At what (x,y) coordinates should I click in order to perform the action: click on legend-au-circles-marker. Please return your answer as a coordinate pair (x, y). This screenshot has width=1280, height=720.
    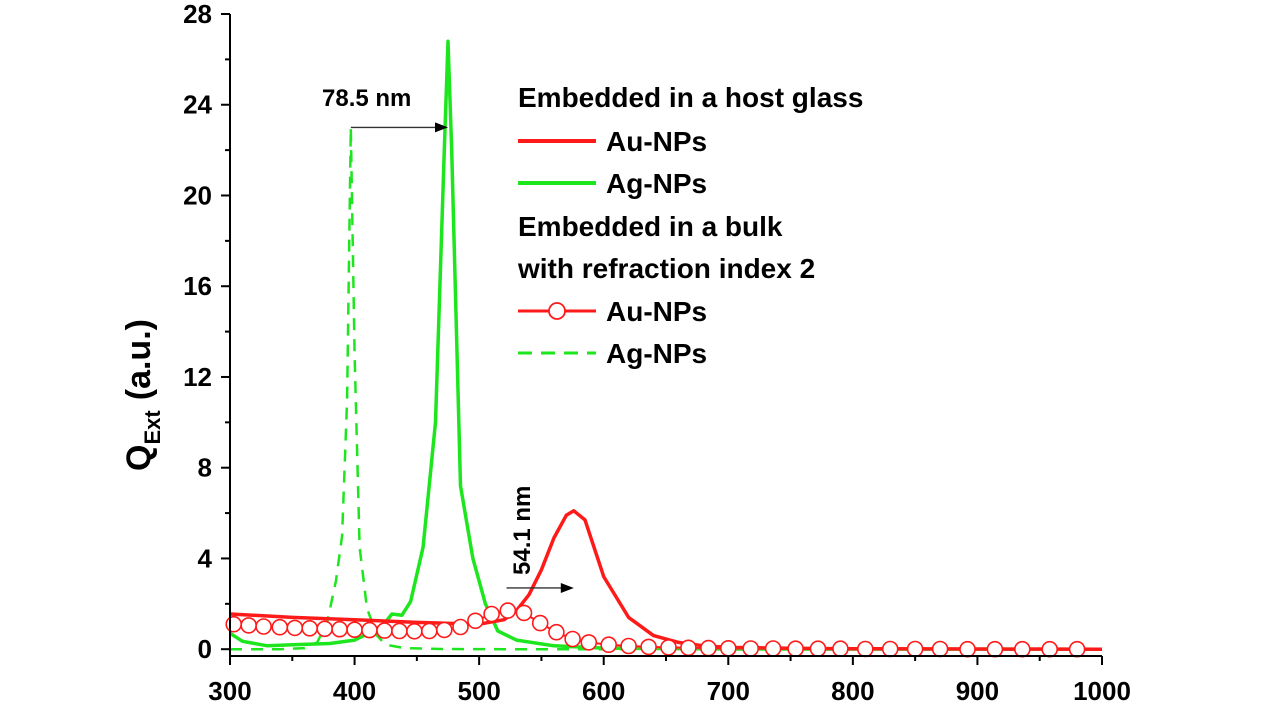
    Looking at the image, I should click on (557, 311).